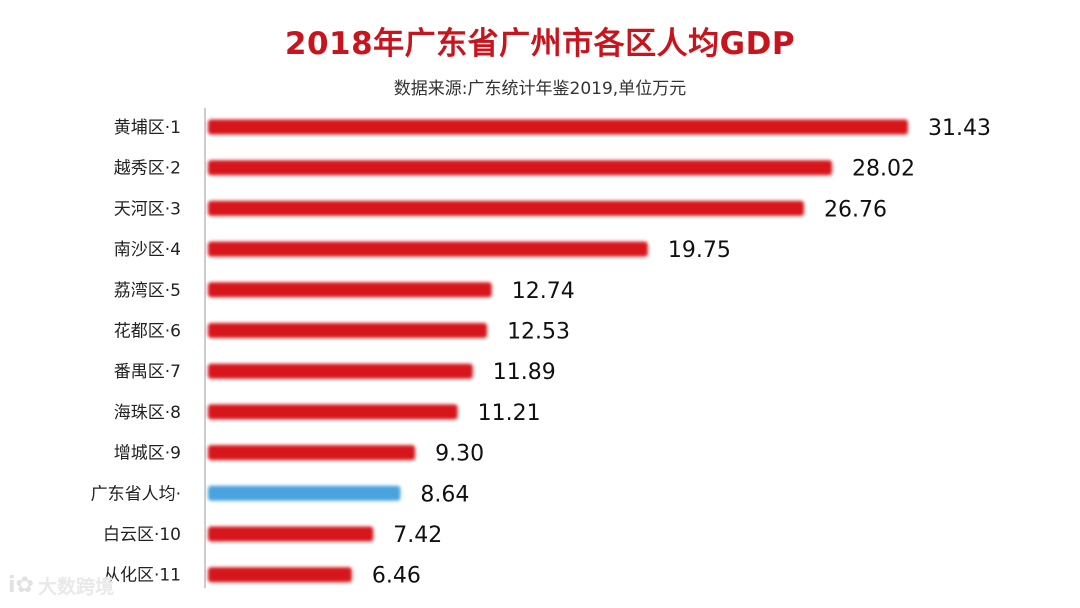 The height and width of the screenshot is (608, 1080). I want to click on category-label: 越秀区·2, so click(147, 169).